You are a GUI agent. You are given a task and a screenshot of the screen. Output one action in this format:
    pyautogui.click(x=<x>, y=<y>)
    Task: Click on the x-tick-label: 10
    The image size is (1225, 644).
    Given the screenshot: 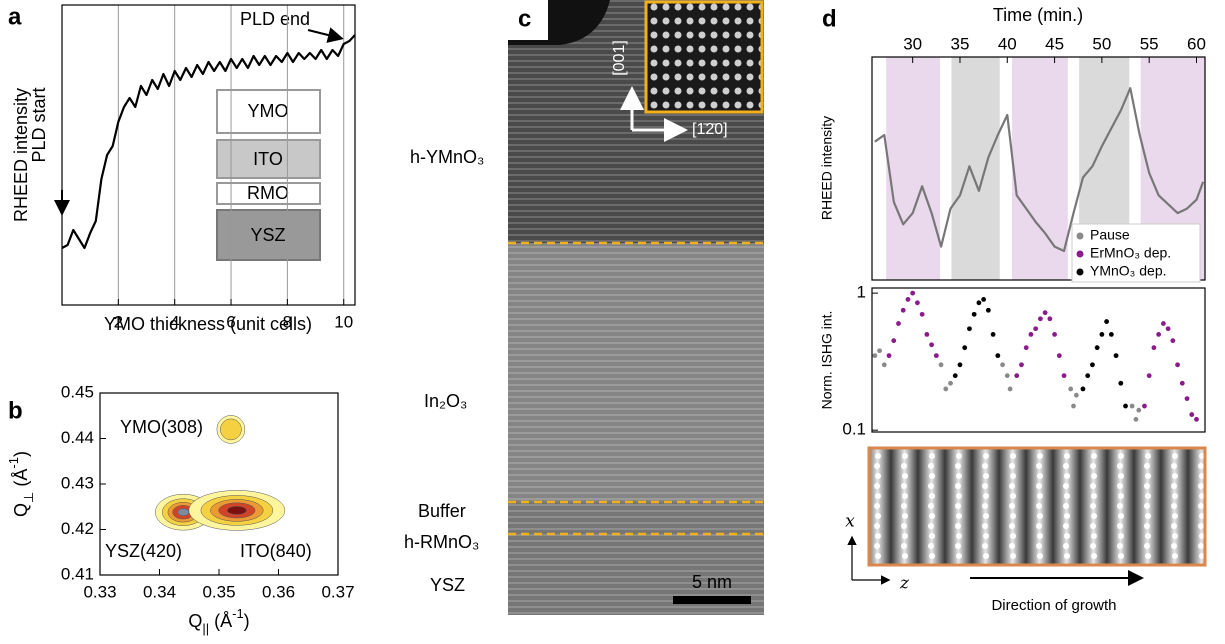 What is the action you would take?
    pyautogui.click(x=343, y=321)
    